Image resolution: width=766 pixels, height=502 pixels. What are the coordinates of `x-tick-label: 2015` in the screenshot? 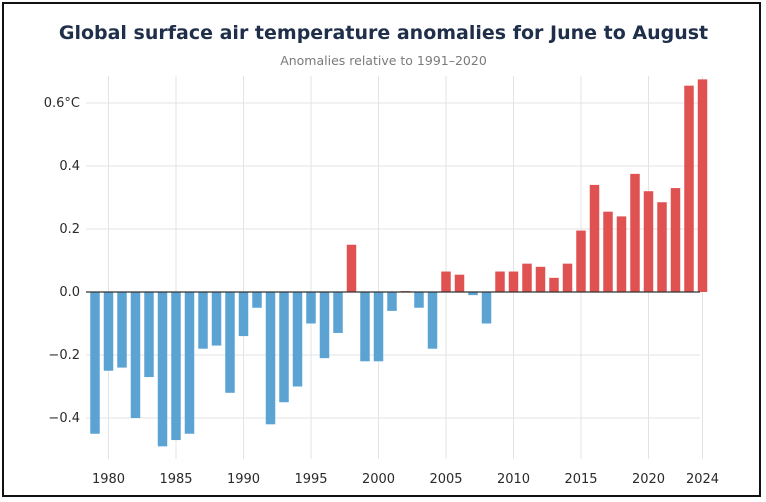 It's located at (580, 479).